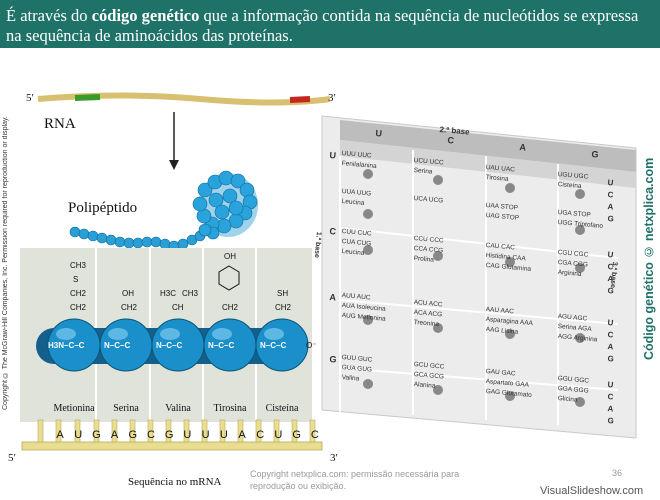  Describe the element at coordinates (230, 408) in the screenshot. I see `amino-name-4: Tirosina` at that location.